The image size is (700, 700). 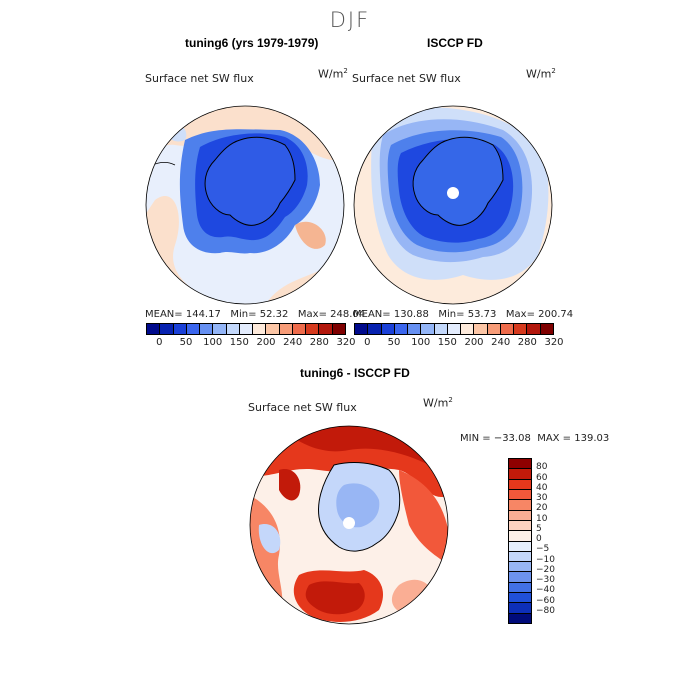 What do you see at coordinates (545, 610) in the screenshot?
I see `colorbar-tick-label: −80` at bounding box center [545, 610].